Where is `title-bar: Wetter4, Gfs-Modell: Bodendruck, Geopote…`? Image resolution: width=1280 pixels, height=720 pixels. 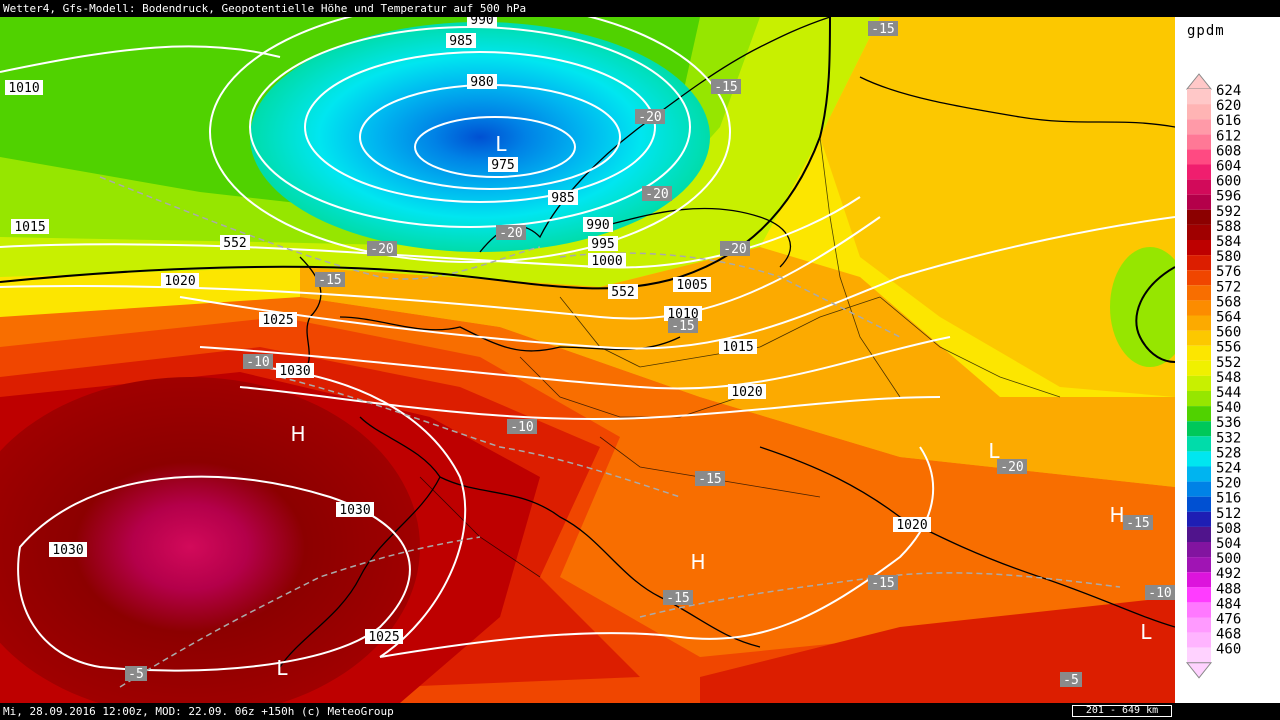
title-bar: Wetter4, Gfs-Modell: Bodendruck, Geopote… is located at coordinates (640, 8).